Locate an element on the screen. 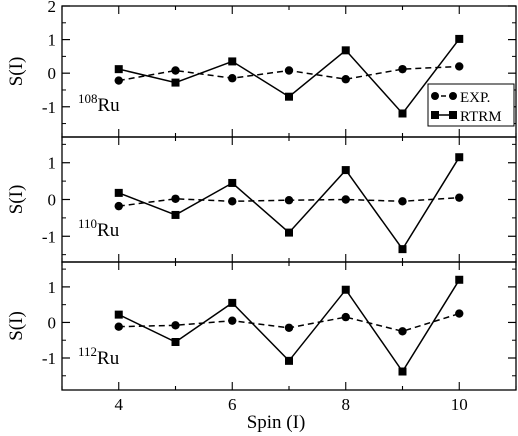  legend-box is located at coordinates (471, 105).